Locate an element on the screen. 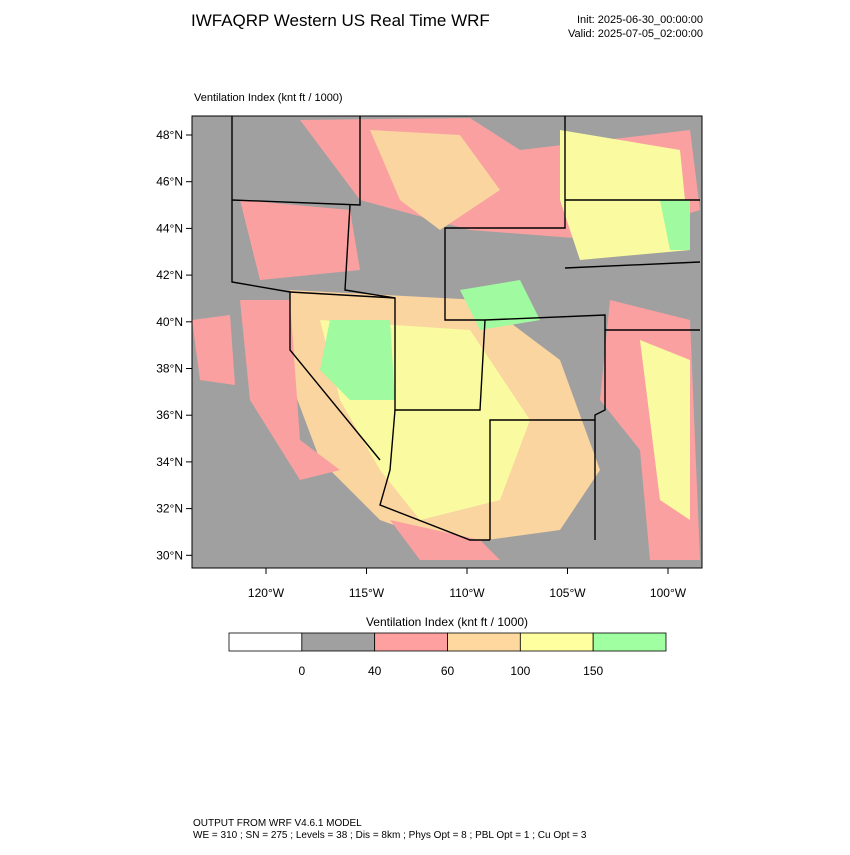 The width and height of the screenshot is (850, 855). lat-tick-label: 32°N is located at coordinates (169, 509).